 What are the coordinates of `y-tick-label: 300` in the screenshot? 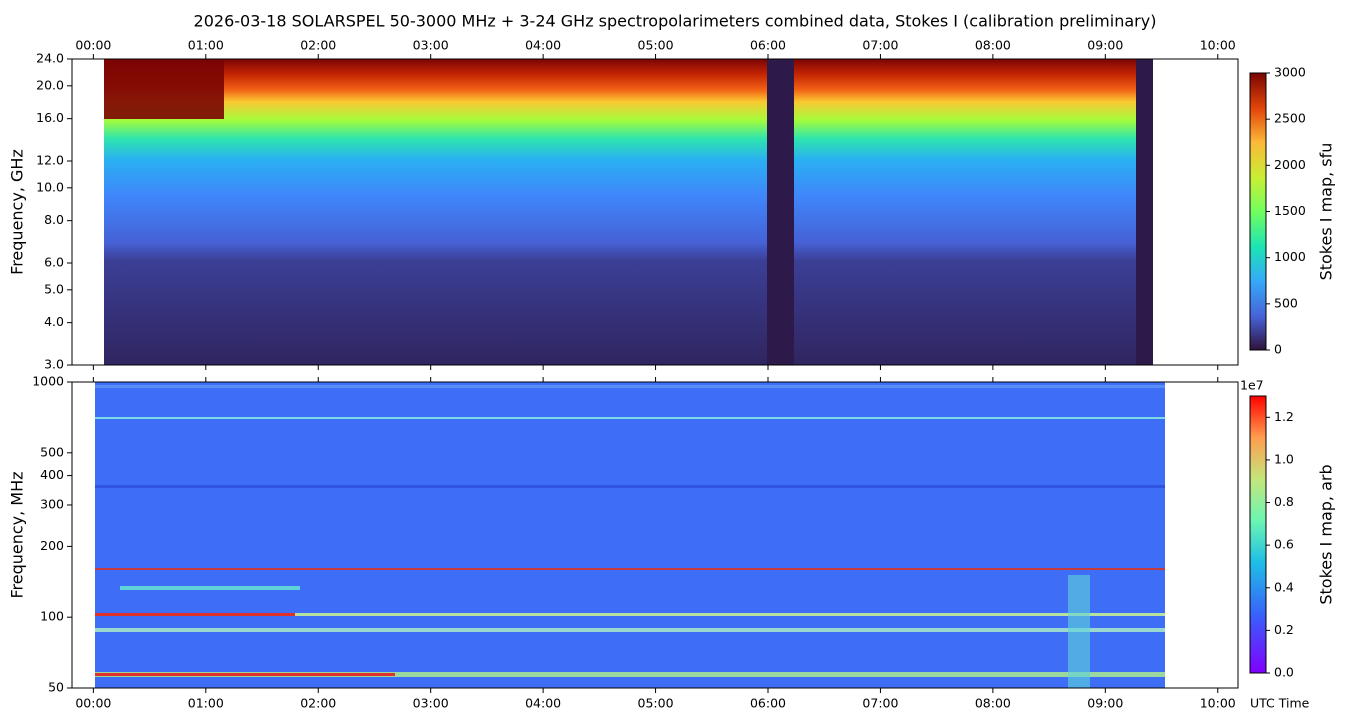 It's located at (52, 503).